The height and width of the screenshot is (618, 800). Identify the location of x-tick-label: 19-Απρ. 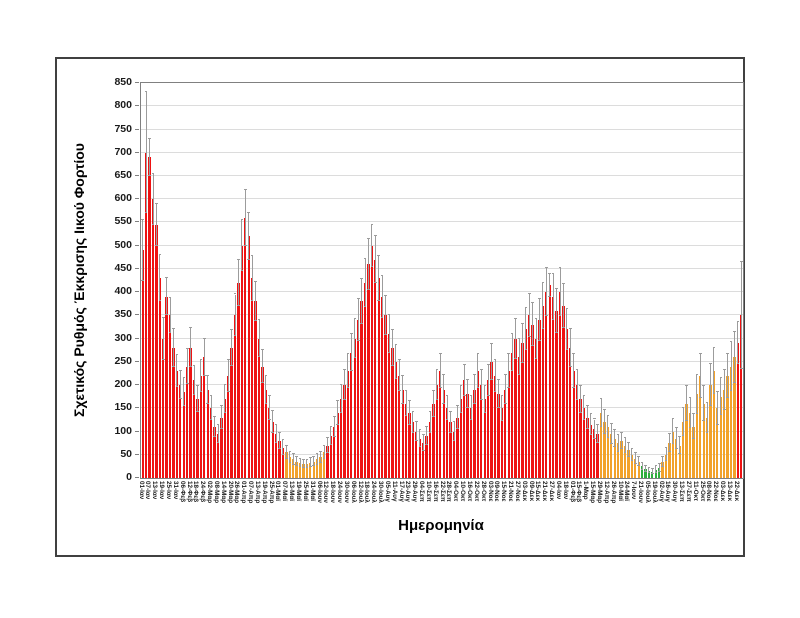
(264, 492).